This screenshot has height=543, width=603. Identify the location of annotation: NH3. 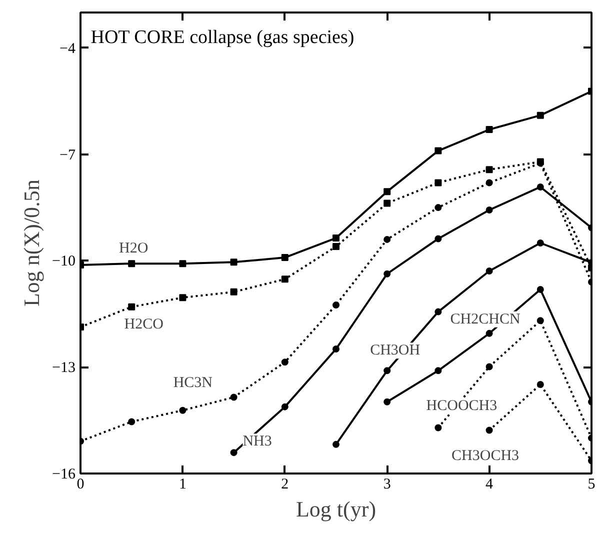
(257, 442).